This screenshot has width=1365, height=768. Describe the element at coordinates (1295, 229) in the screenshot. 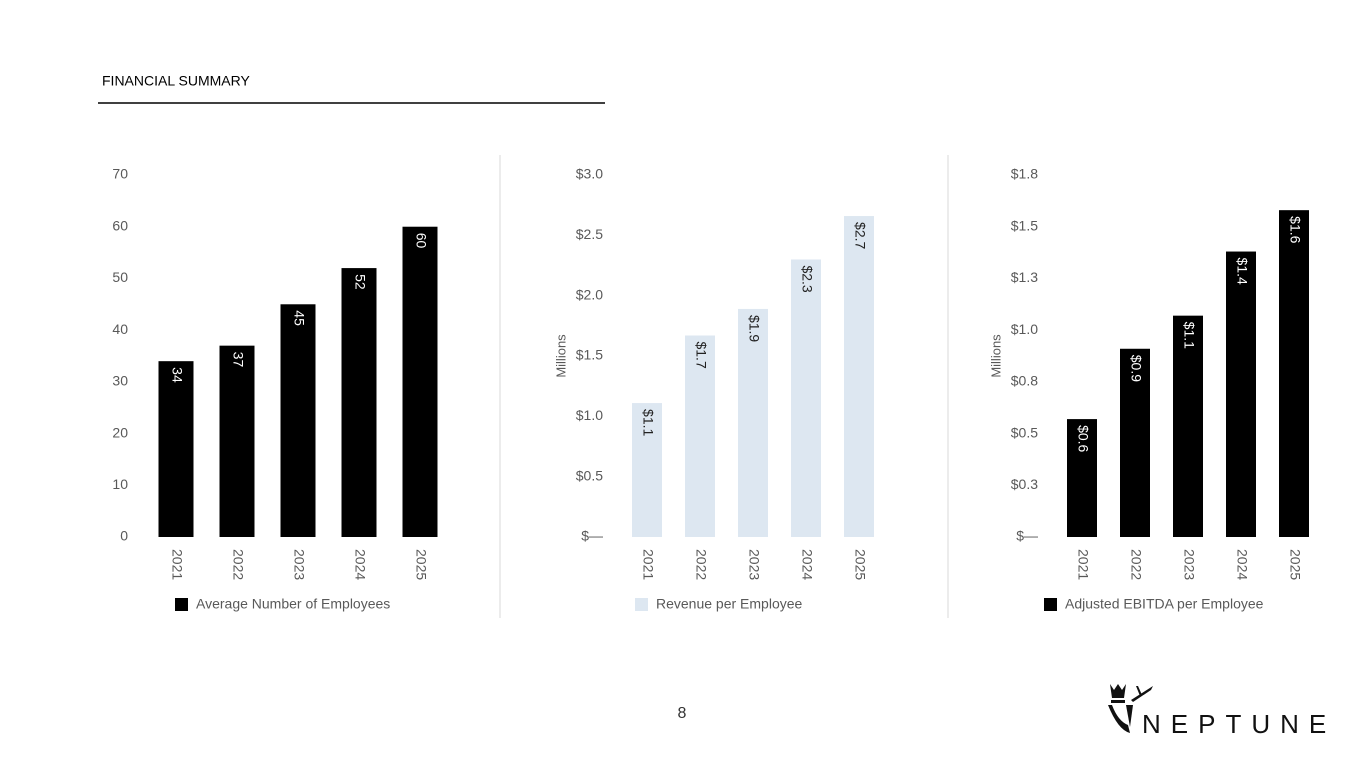

I see `data-label: $1.6` at that location.